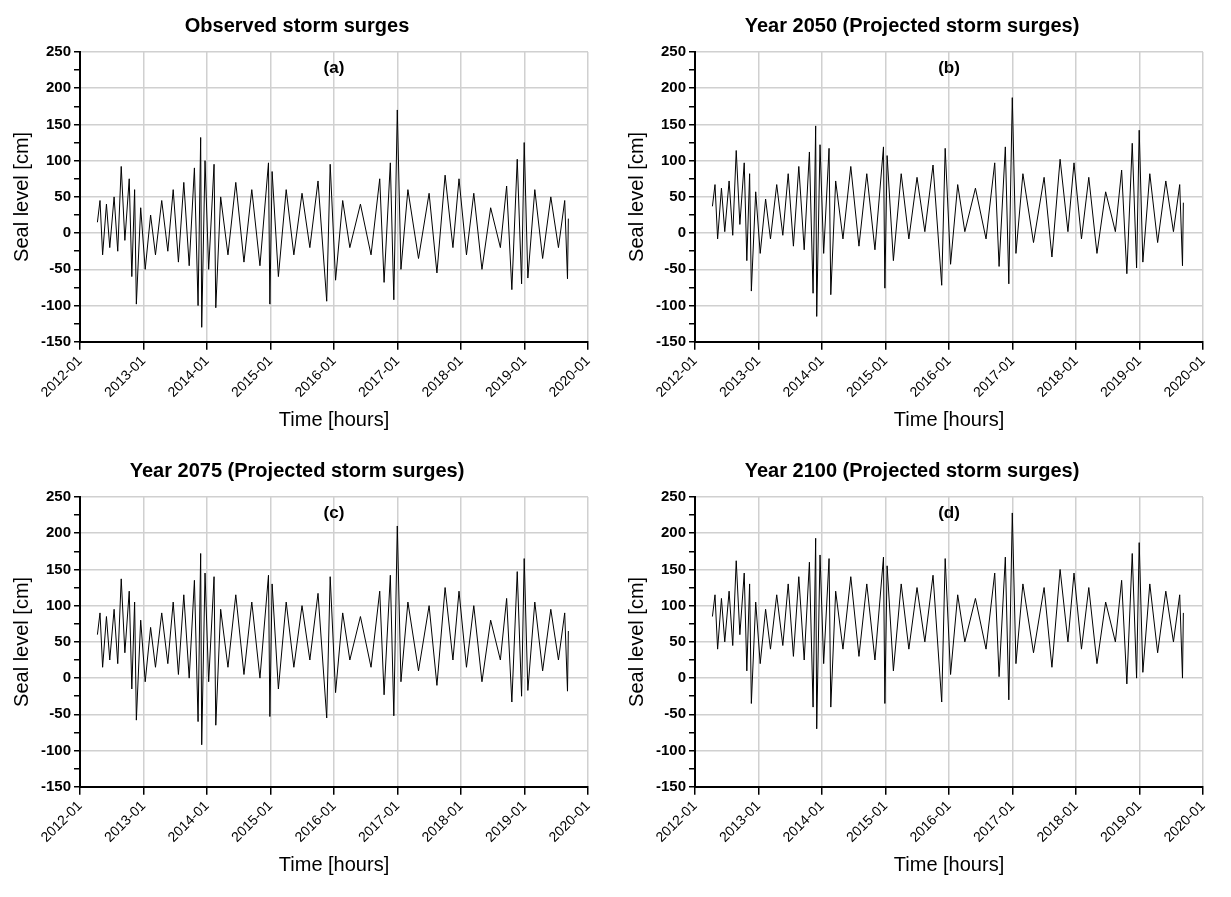  Describe the element at coordinates (912, 469) in the screenshot. I see `chart-title: Year 2100 (Projected storm surges)` at that location.